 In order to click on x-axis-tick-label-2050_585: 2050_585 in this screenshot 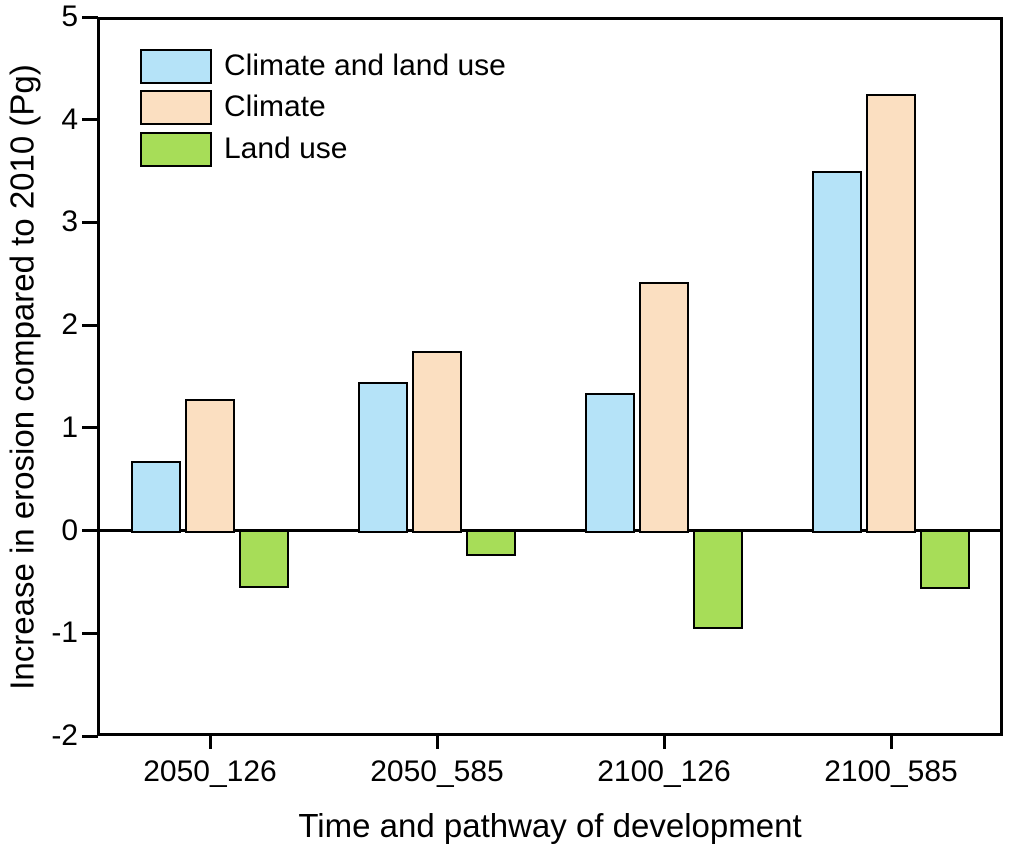, I will do `click(437, 771)`.